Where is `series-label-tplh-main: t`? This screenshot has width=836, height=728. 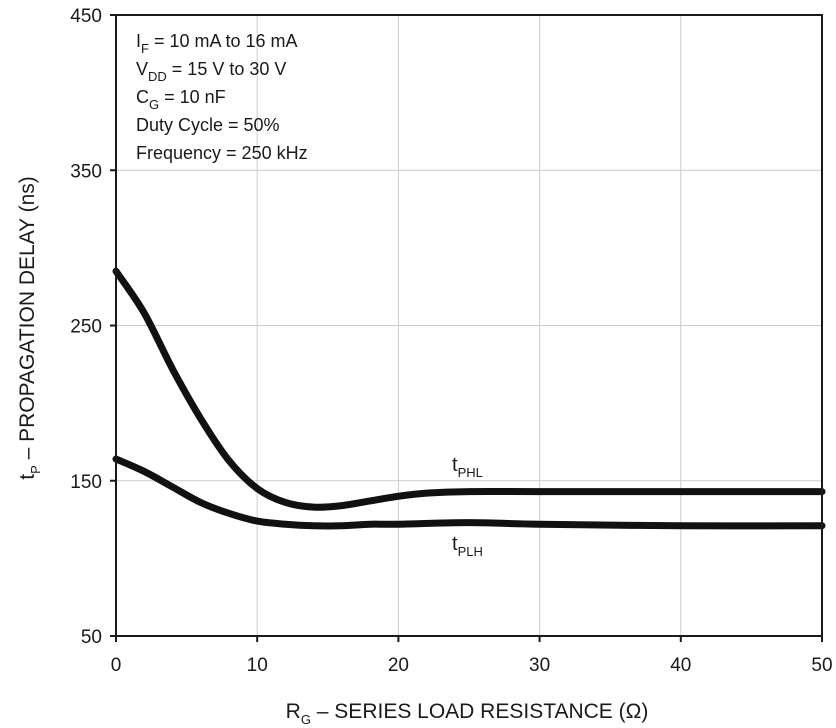
series-label-tplh-main: t is located at coordinates (455, 544).